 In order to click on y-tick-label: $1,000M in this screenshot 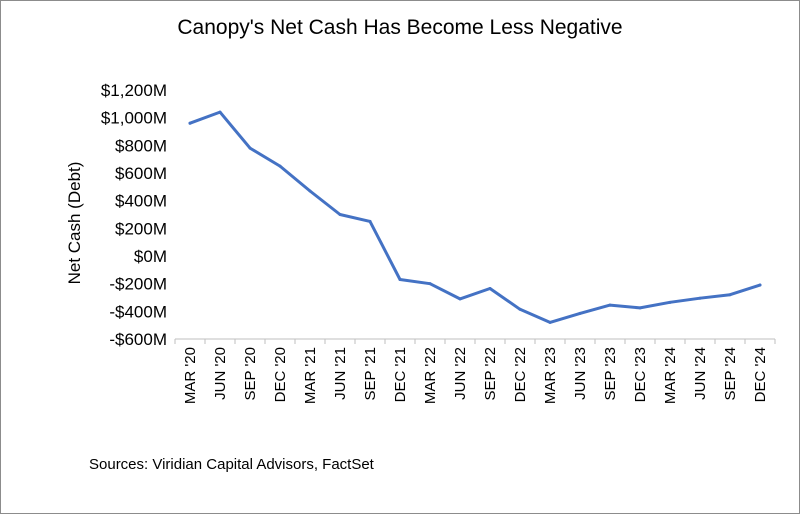, I will do `click(134, 118)`.